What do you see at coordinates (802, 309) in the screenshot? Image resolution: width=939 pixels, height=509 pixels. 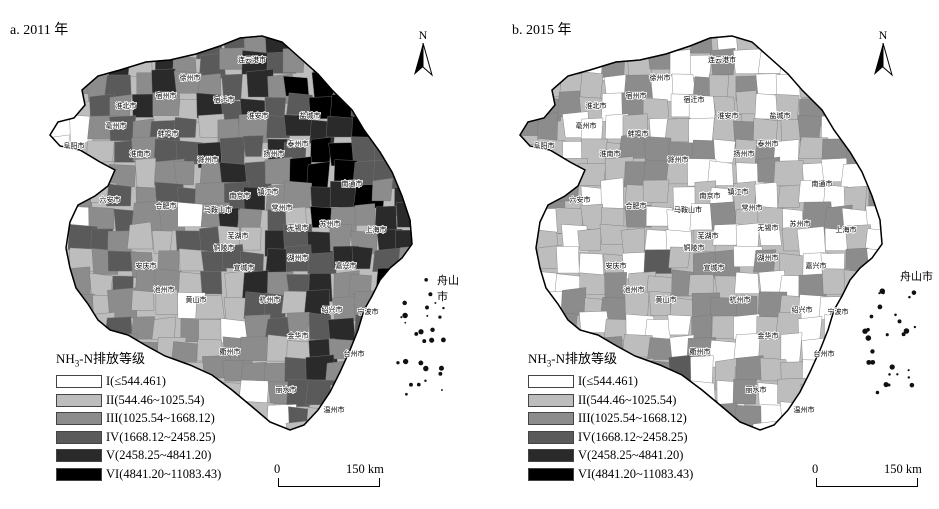 I see `city-label: 绍兴市` at bounding box center [802, 309].